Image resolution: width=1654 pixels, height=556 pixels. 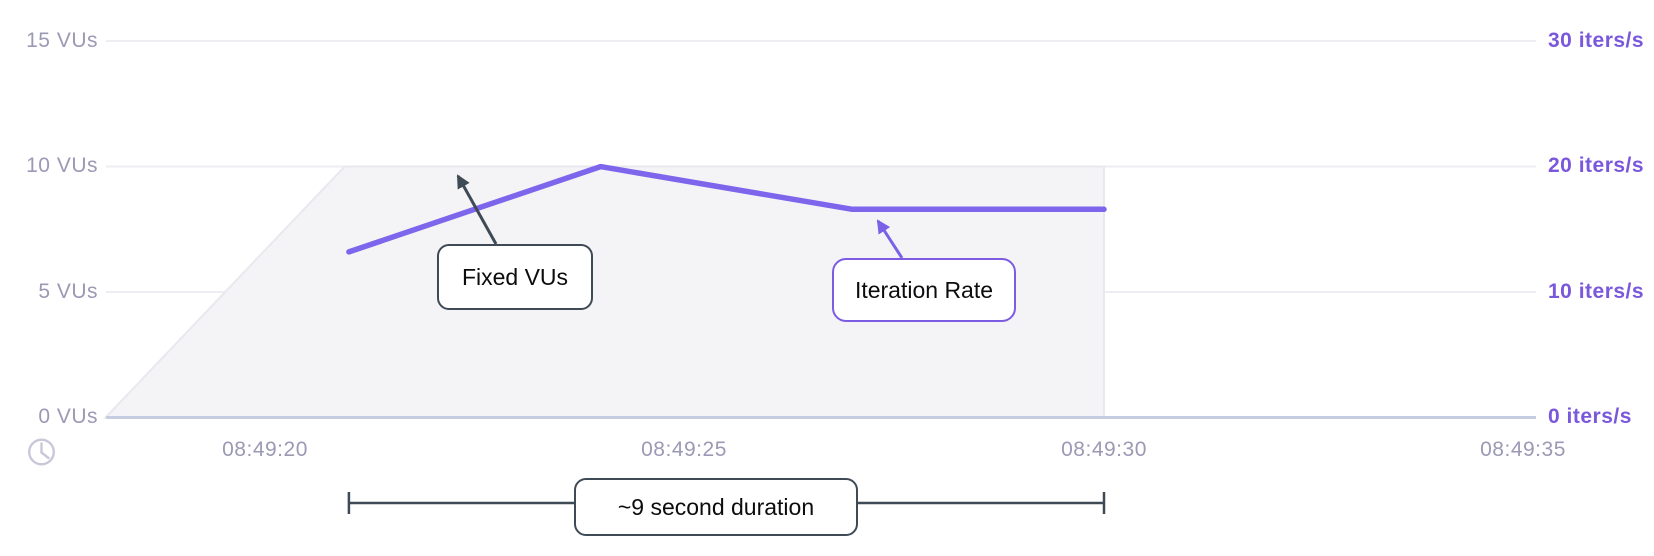 What do you see at coordinates (726, 209) in the screenshot?
I see `iteration-rate-line` at bounding box center [726, 209].